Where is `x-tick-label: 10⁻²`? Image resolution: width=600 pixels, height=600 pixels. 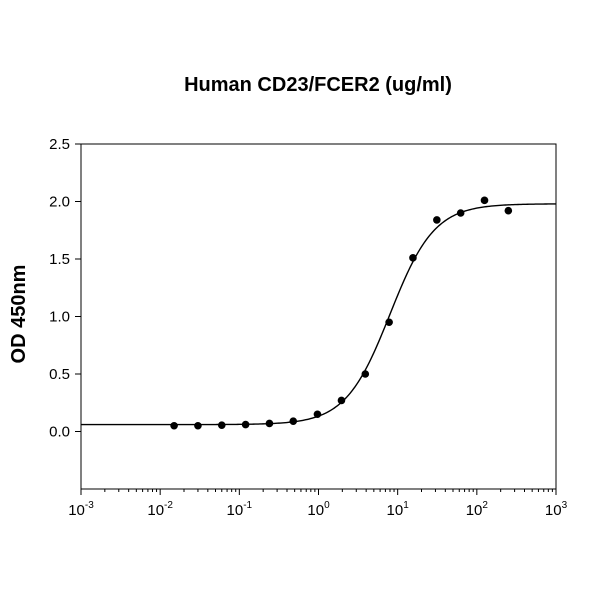 x-tick-label: 10⁻² is located at coordinates (160, 509).